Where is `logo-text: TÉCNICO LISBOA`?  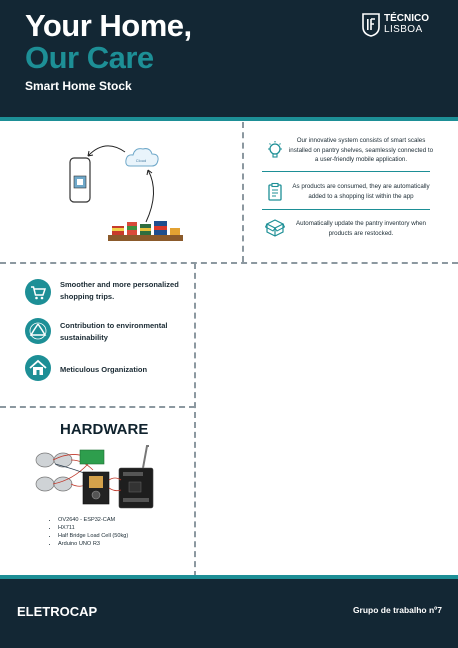
logo-text: TÉCNICO LISBOA is located at coordinates (406, 24).